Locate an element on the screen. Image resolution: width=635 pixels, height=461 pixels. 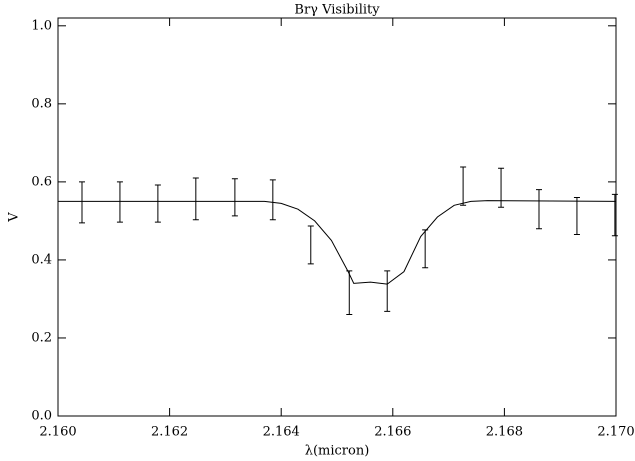
x-tick-label: 2.166 is located at coordinates (392, 432).